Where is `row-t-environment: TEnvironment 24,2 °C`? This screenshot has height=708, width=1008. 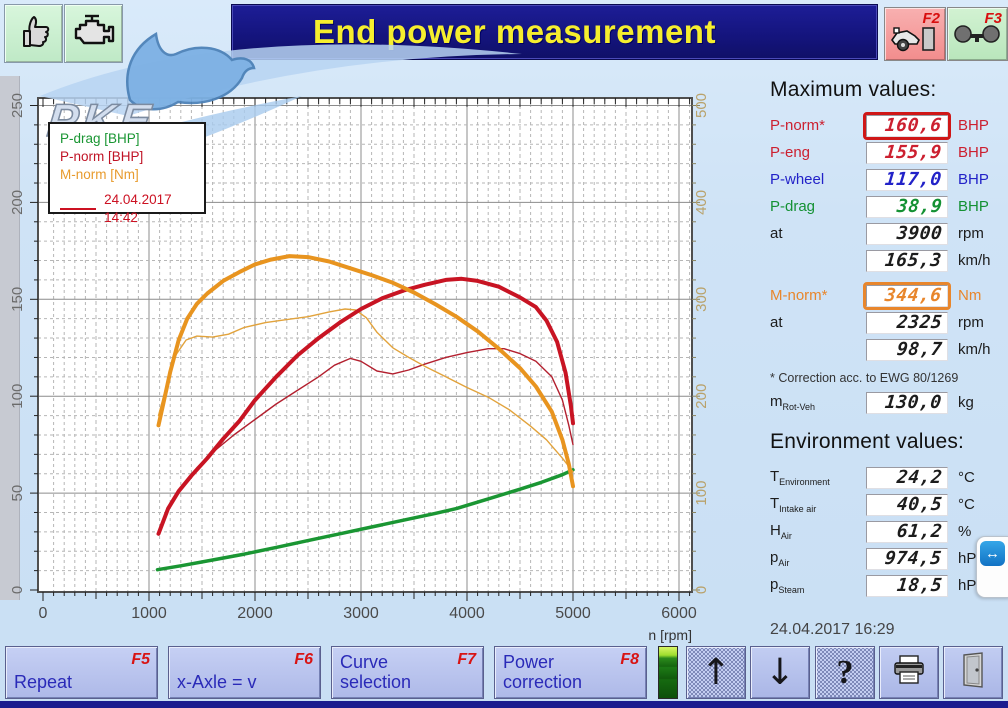 row-t-environment: TEnvironment 24,2 °C is located at coordinates (872, 477).